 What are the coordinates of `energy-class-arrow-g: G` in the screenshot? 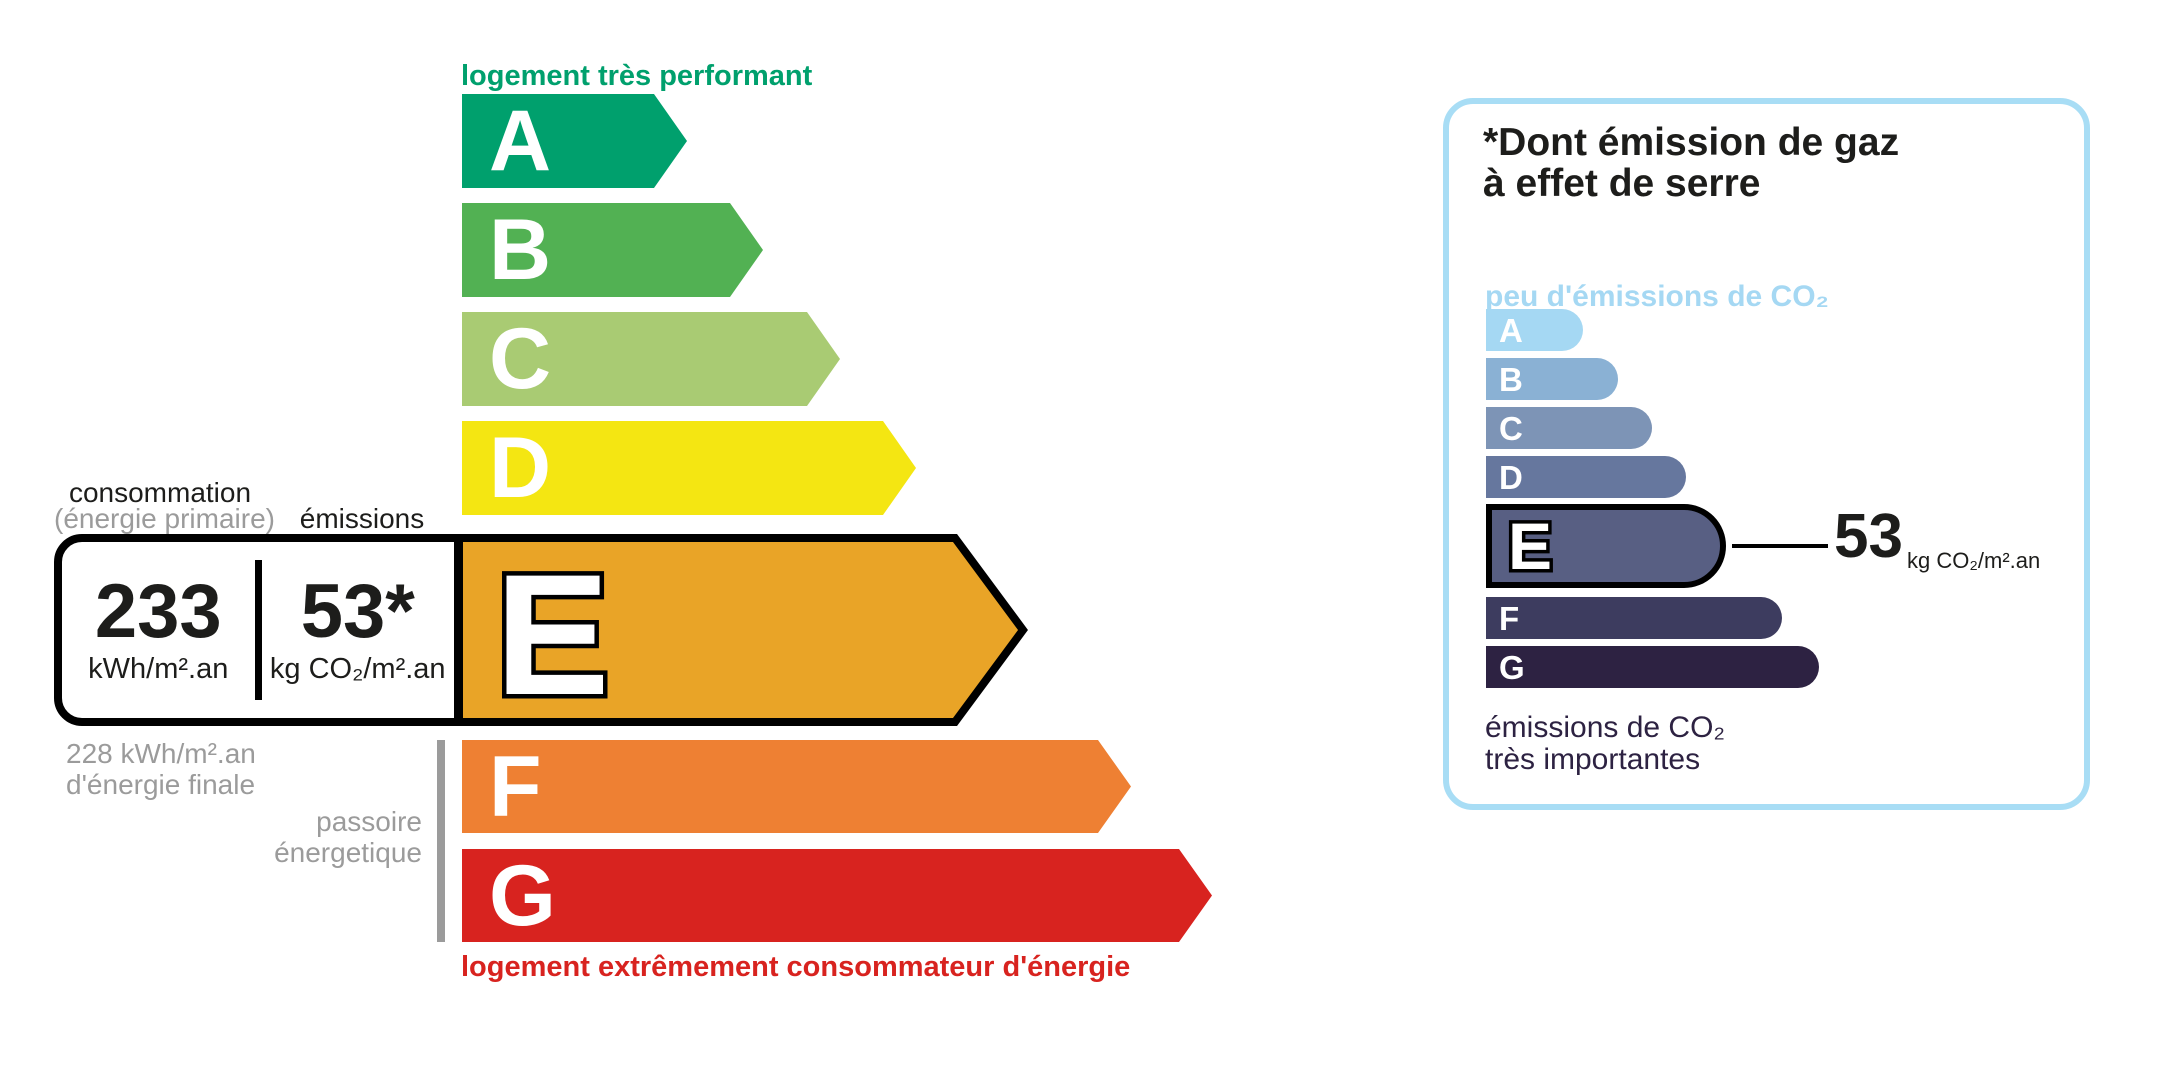 It's located at (837, 895).